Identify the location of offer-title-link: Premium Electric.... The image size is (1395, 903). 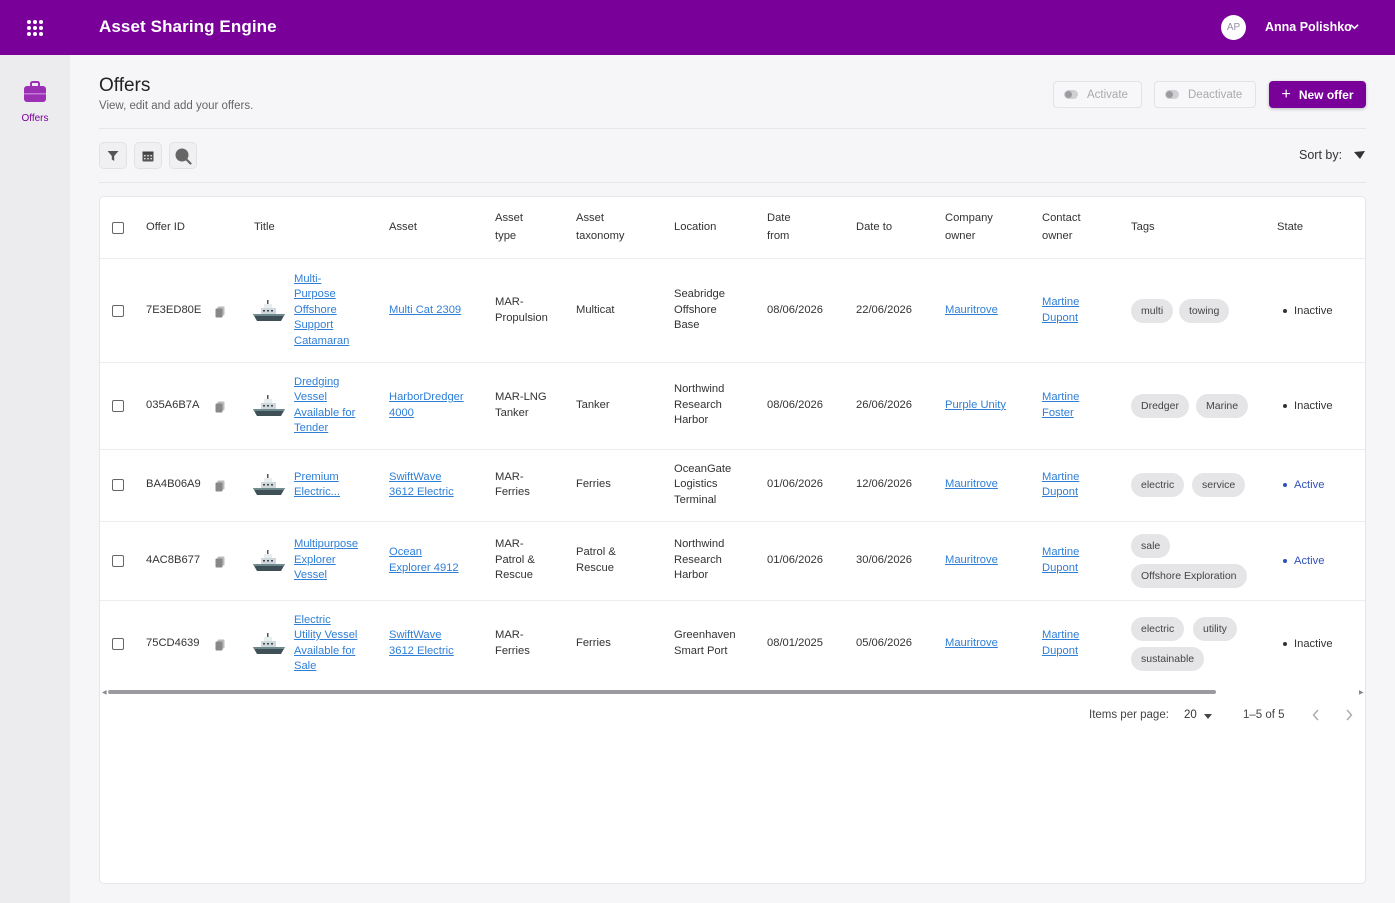
(317, 485).